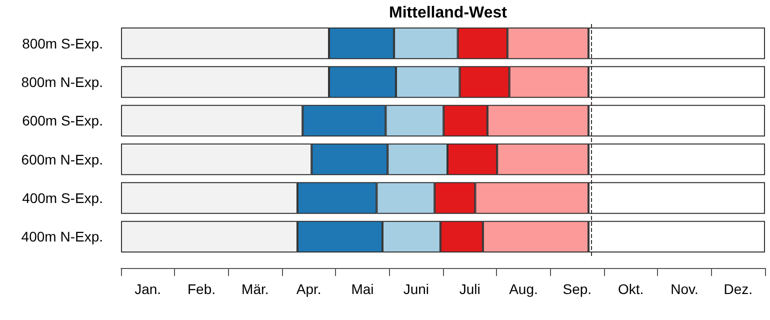  What do you see at coordinates (631, 289) in the screenshot?
I see `text: Okt.` at bounding box center [631, 289].